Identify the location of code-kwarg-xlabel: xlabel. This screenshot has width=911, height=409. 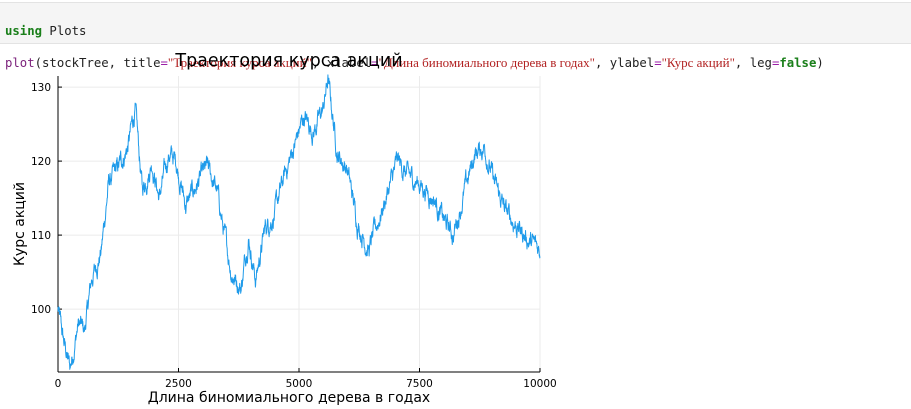
(349, 62).